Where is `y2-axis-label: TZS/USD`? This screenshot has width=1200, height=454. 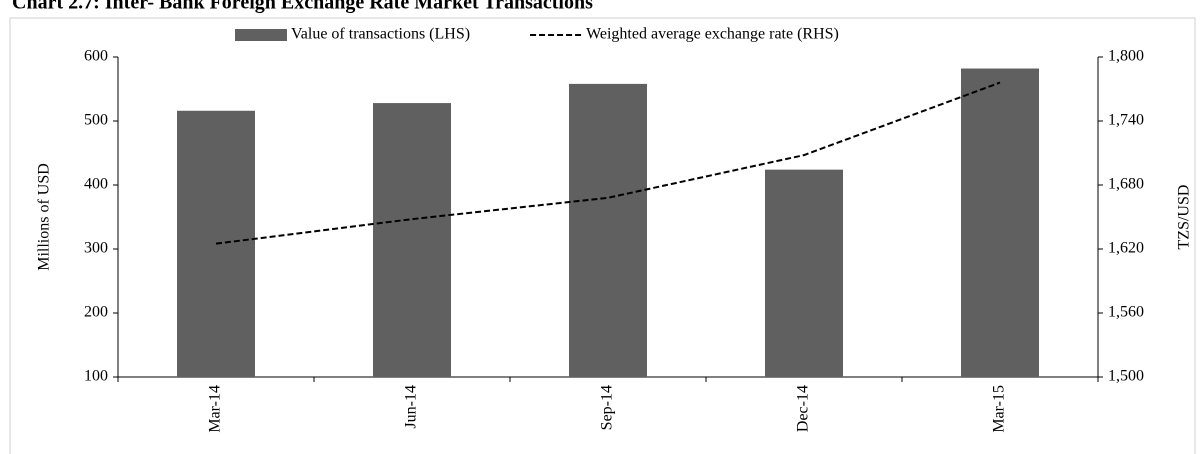
y2-axis-label: TZS/USD is located at coordinates (1184, 217).